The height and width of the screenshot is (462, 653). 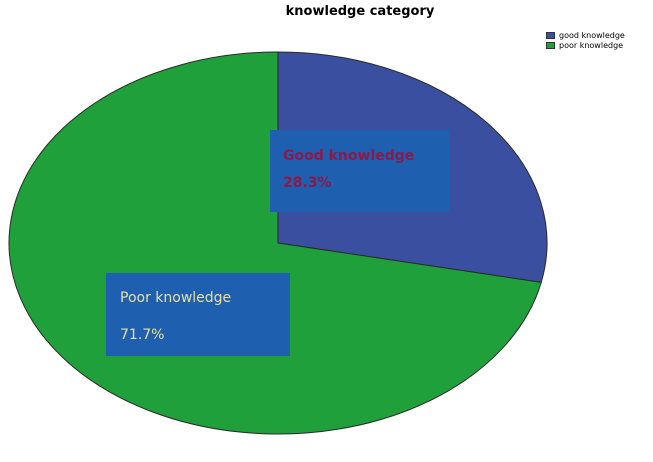 I want to click on chart-title: knowledge category, so click(x=360, y=11).